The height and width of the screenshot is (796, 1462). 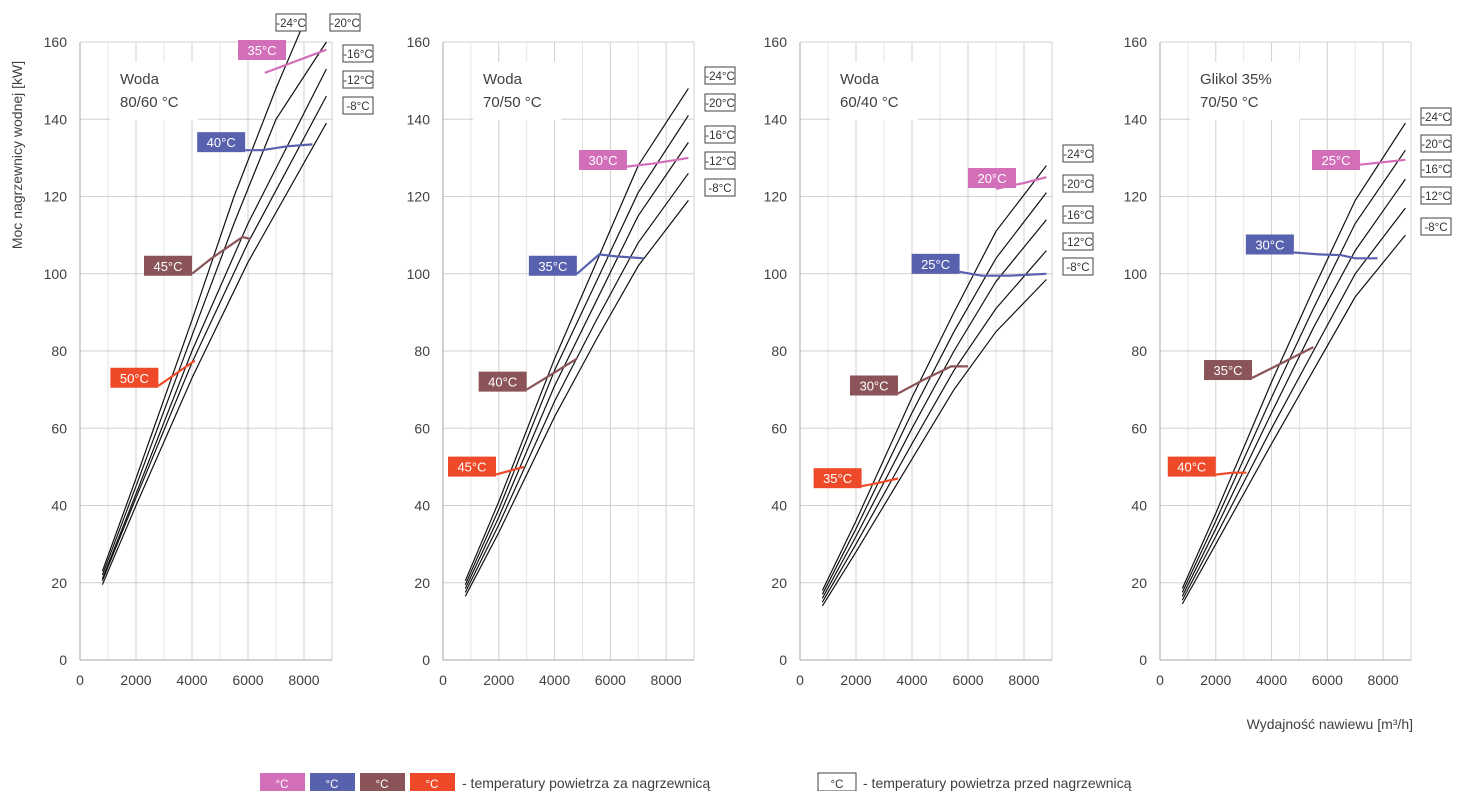 I want to click on x-tick-label: 8000, so click(x=666, y=680).